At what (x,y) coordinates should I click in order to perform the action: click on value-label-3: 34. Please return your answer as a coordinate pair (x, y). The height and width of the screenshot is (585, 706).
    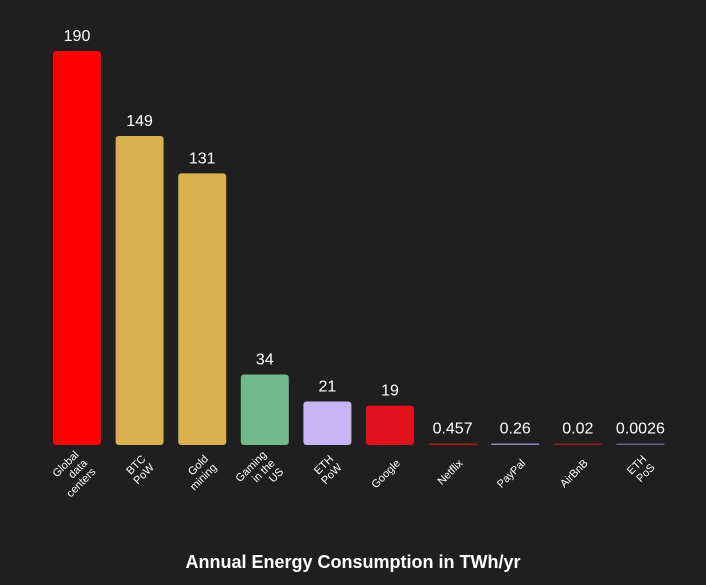
    Looking at the image, I should click on (265, 359).